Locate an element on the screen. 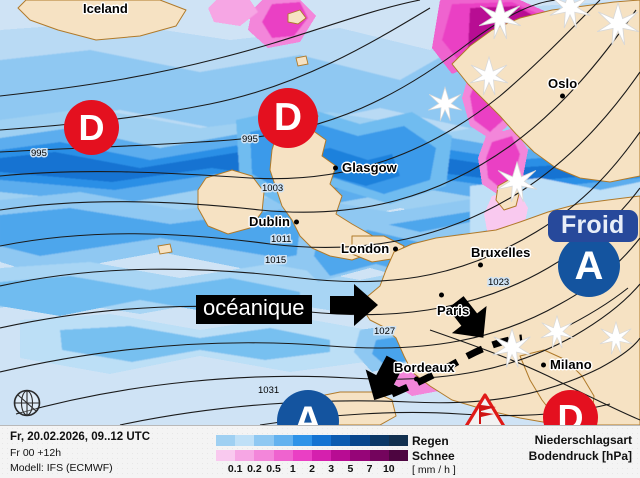 This screenshot has width=640, height=478. cold-air-badge: Froid is located at coordinates (593, 226).